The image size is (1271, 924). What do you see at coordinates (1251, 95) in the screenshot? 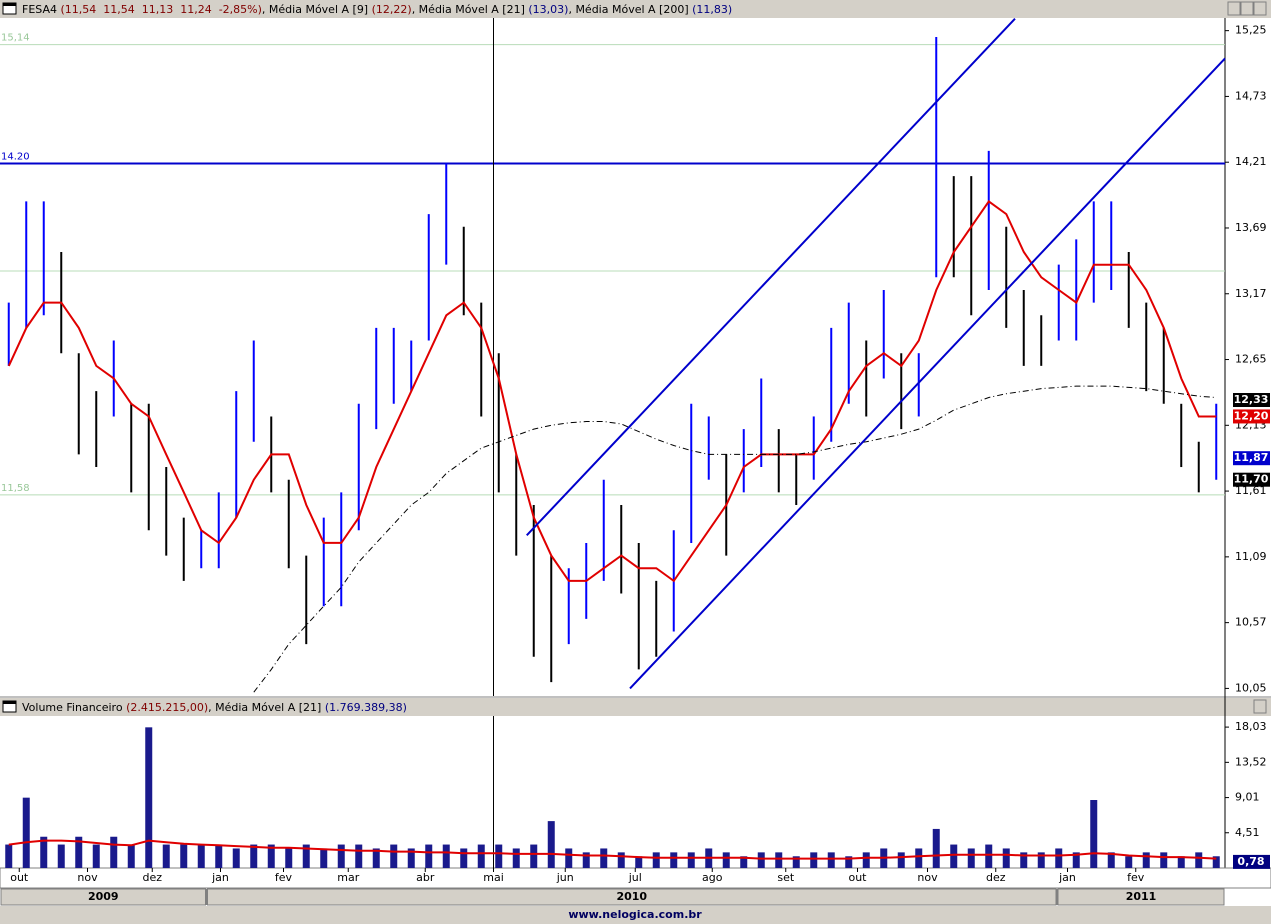
I see `y-tick-label: 14,73` at bounding box center [1251, 95].